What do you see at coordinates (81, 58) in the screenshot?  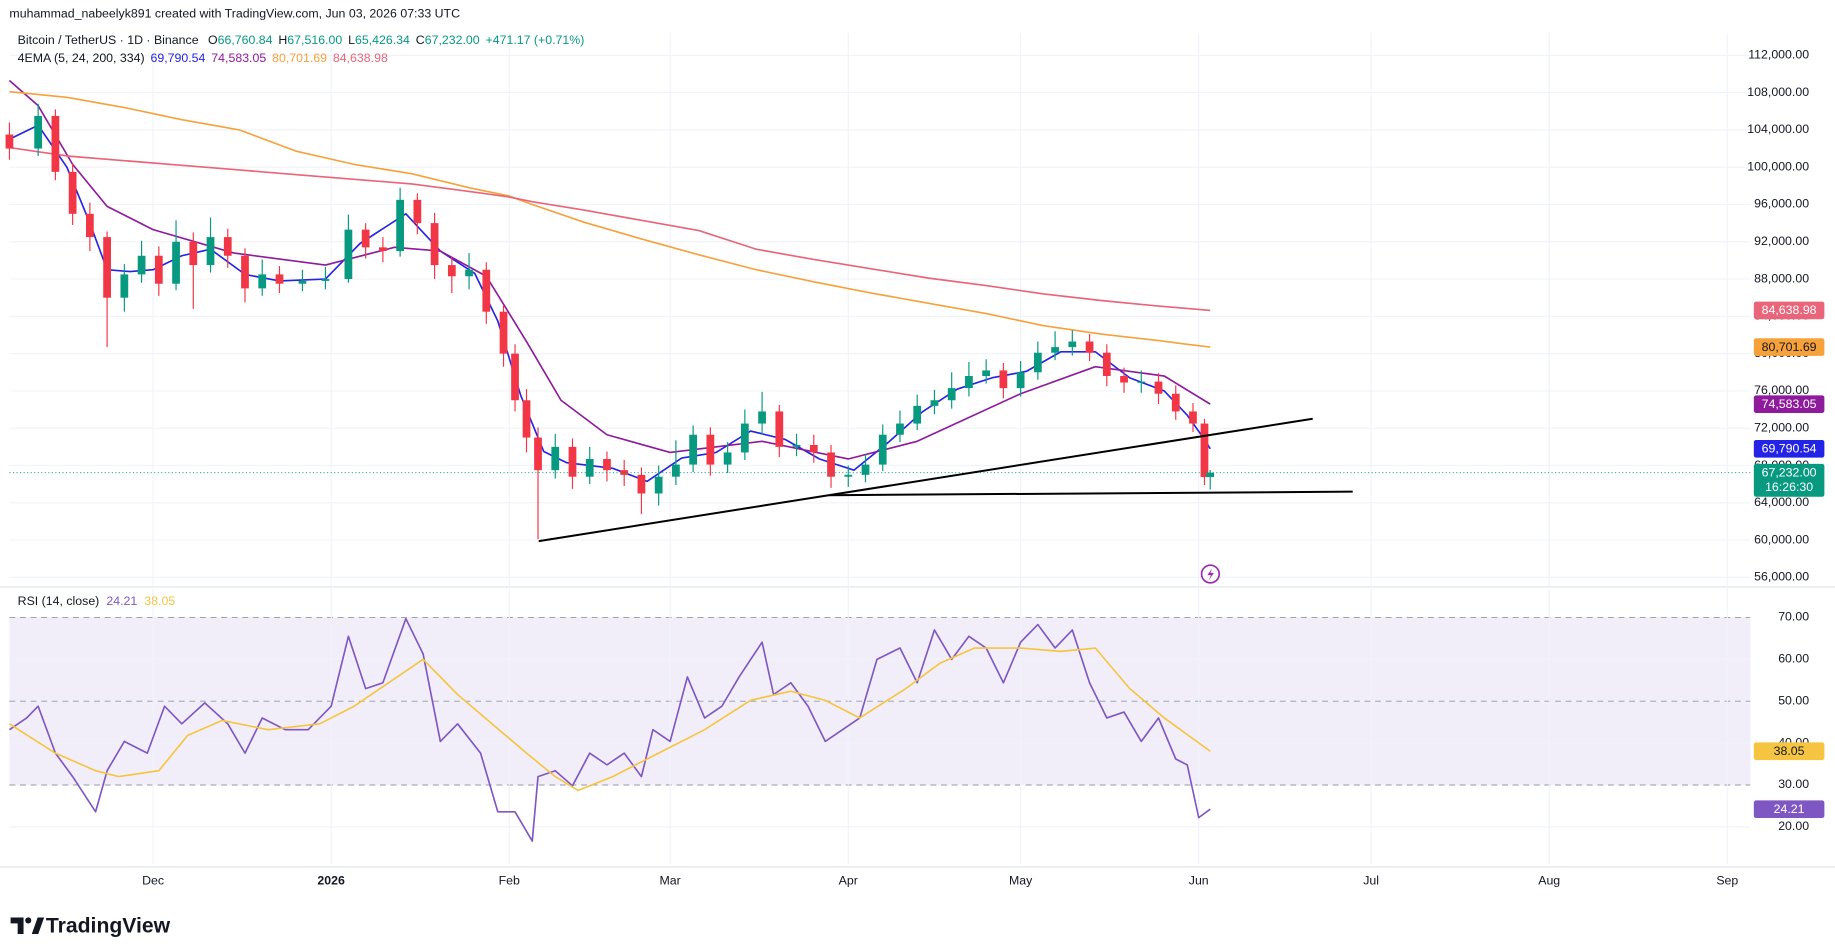 I see `indicator-name: 4EMA (5, 24, 200, 334)` at bounding box center [81, 58].